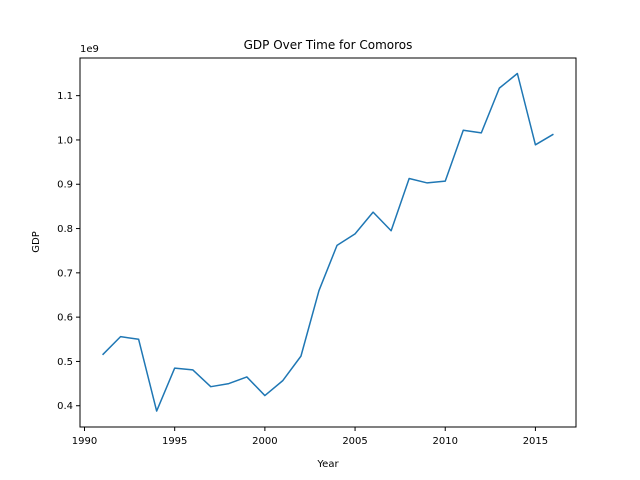 The image size is (640, 480). I want to click on x-axis-label: Year, so click(327, 464).